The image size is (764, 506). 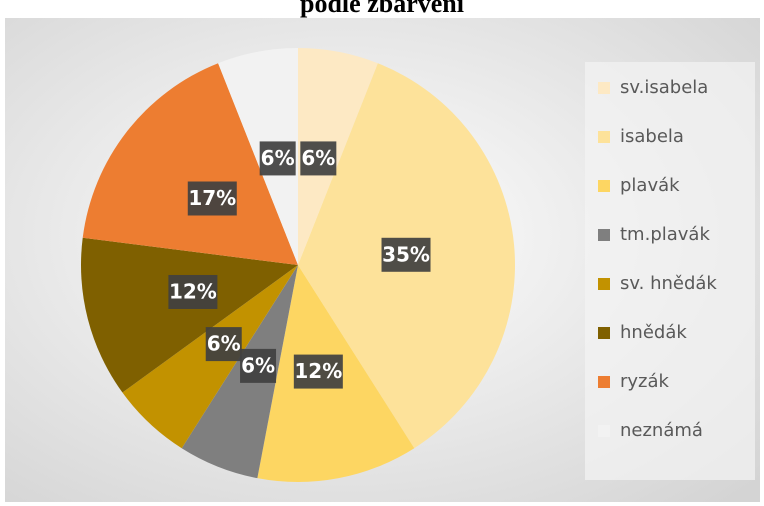 I want to click on legend-label: plavák, so click(x=650, y=185).